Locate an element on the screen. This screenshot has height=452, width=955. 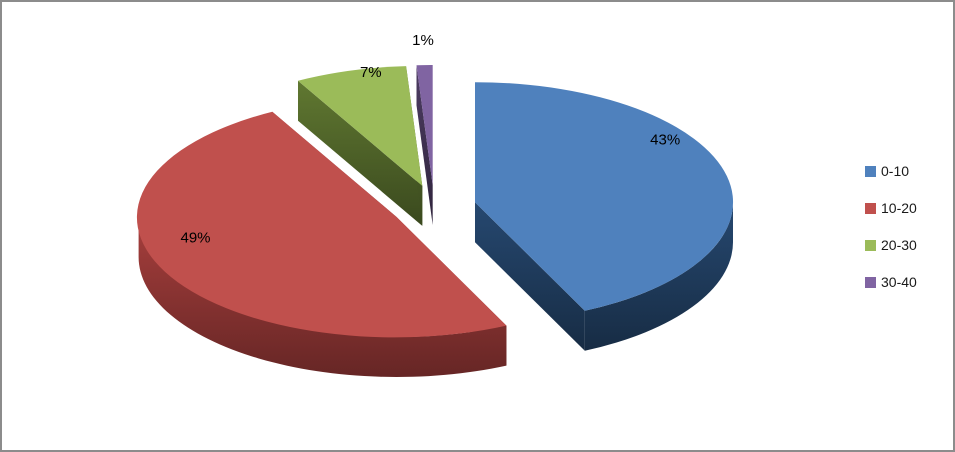
pie-slice-0-10-edge-wall is located at coordinates (529, 276).